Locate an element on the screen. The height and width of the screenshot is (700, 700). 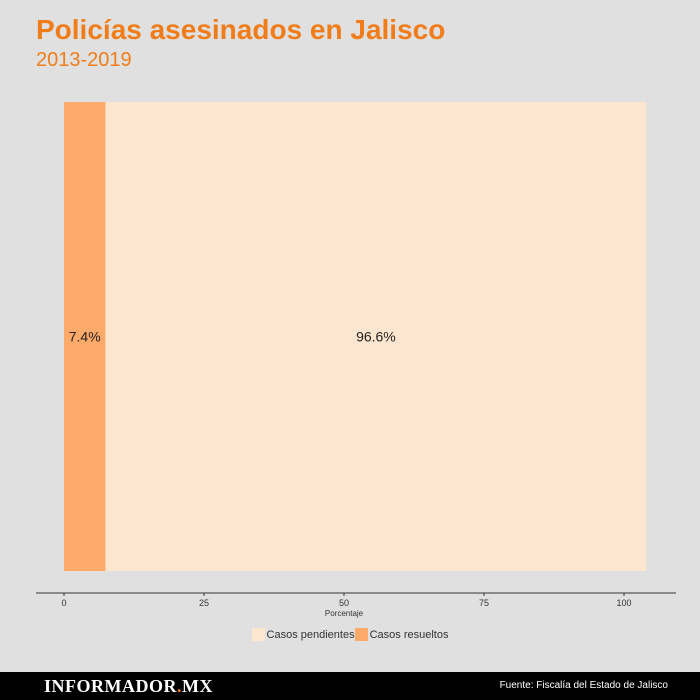
bar-casos-resueltos is located at coordinates (85, 336).